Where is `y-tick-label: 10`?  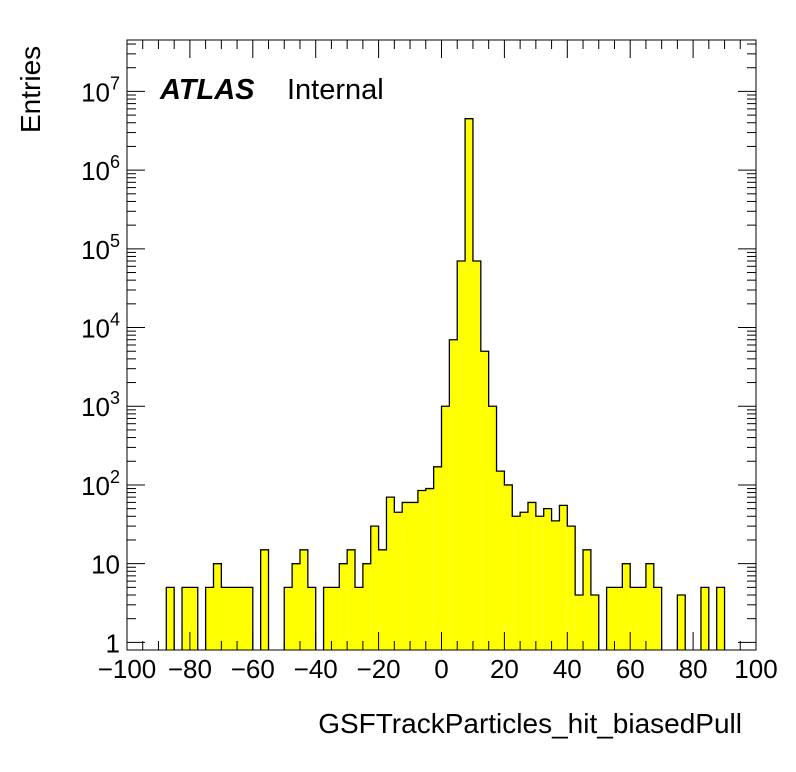
y-tick-label: 10 is located at coordinates (105, 565).